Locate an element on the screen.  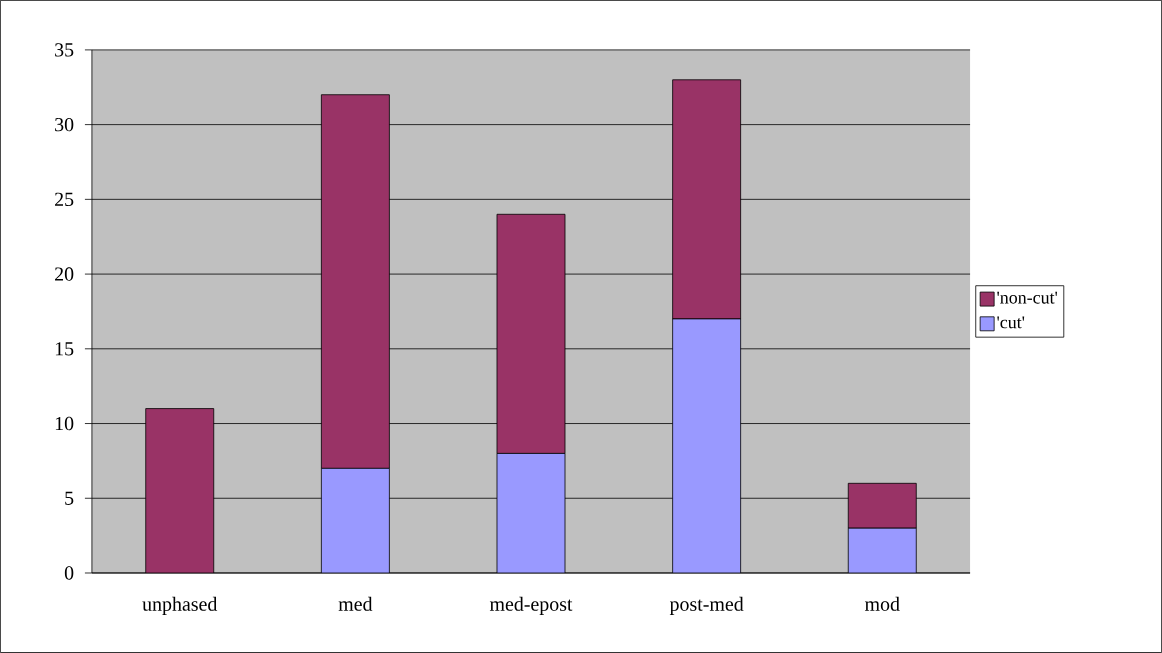
y-tick-label: 0 is located at coordinates (69, 573).